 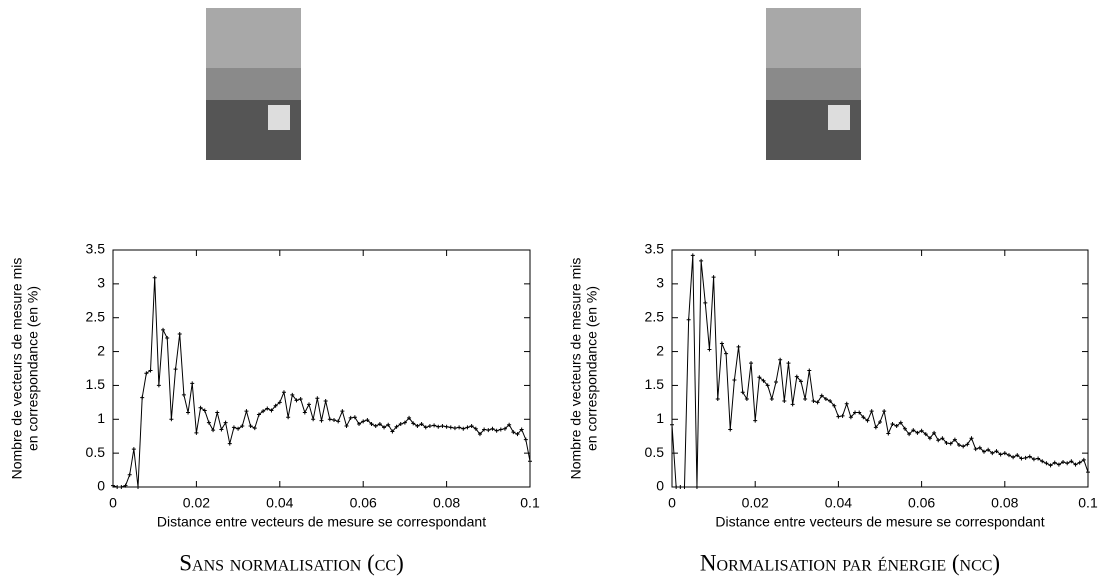 What do you see at coordinates (1004, 503) in the screenshot?
I see `x-tick-label: 0.08` at bounding box center [1004, 503].